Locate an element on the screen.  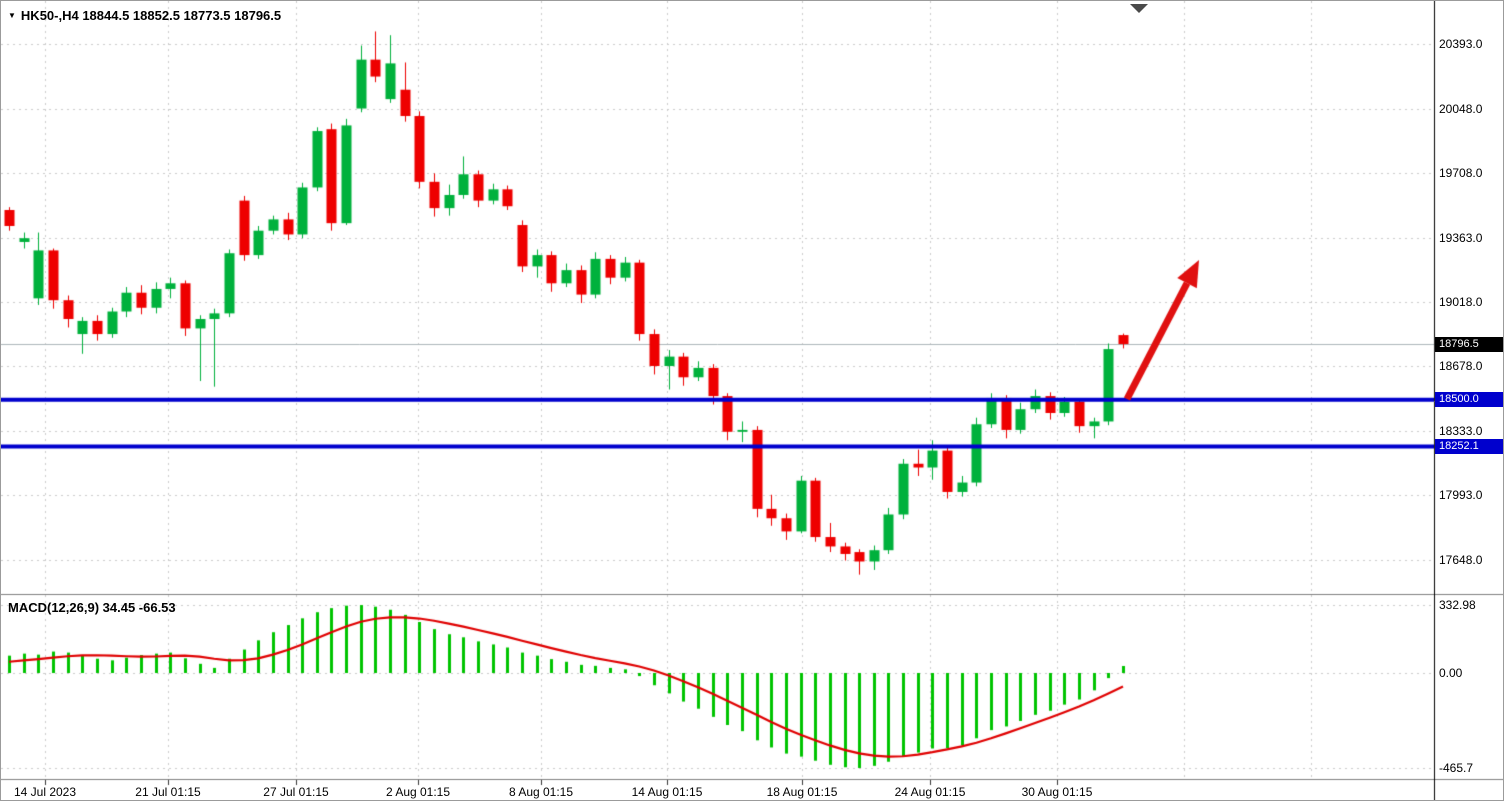
time-axis-label: 2 Aug 01:15 is located at coordinates (418, 792).